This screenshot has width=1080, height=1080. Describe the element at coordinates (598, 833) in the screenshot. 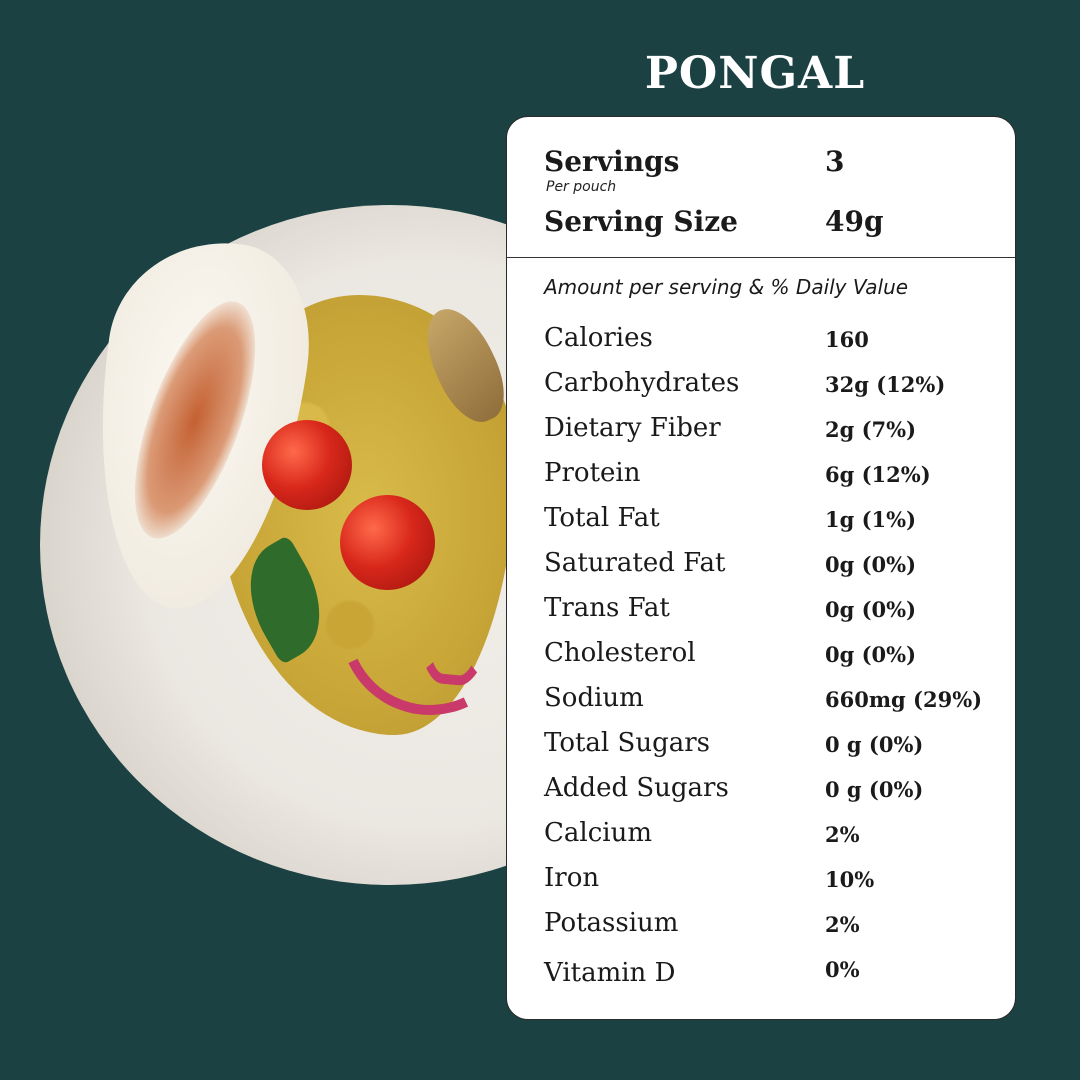

I see `nutrient-label: Calcium` at that location.